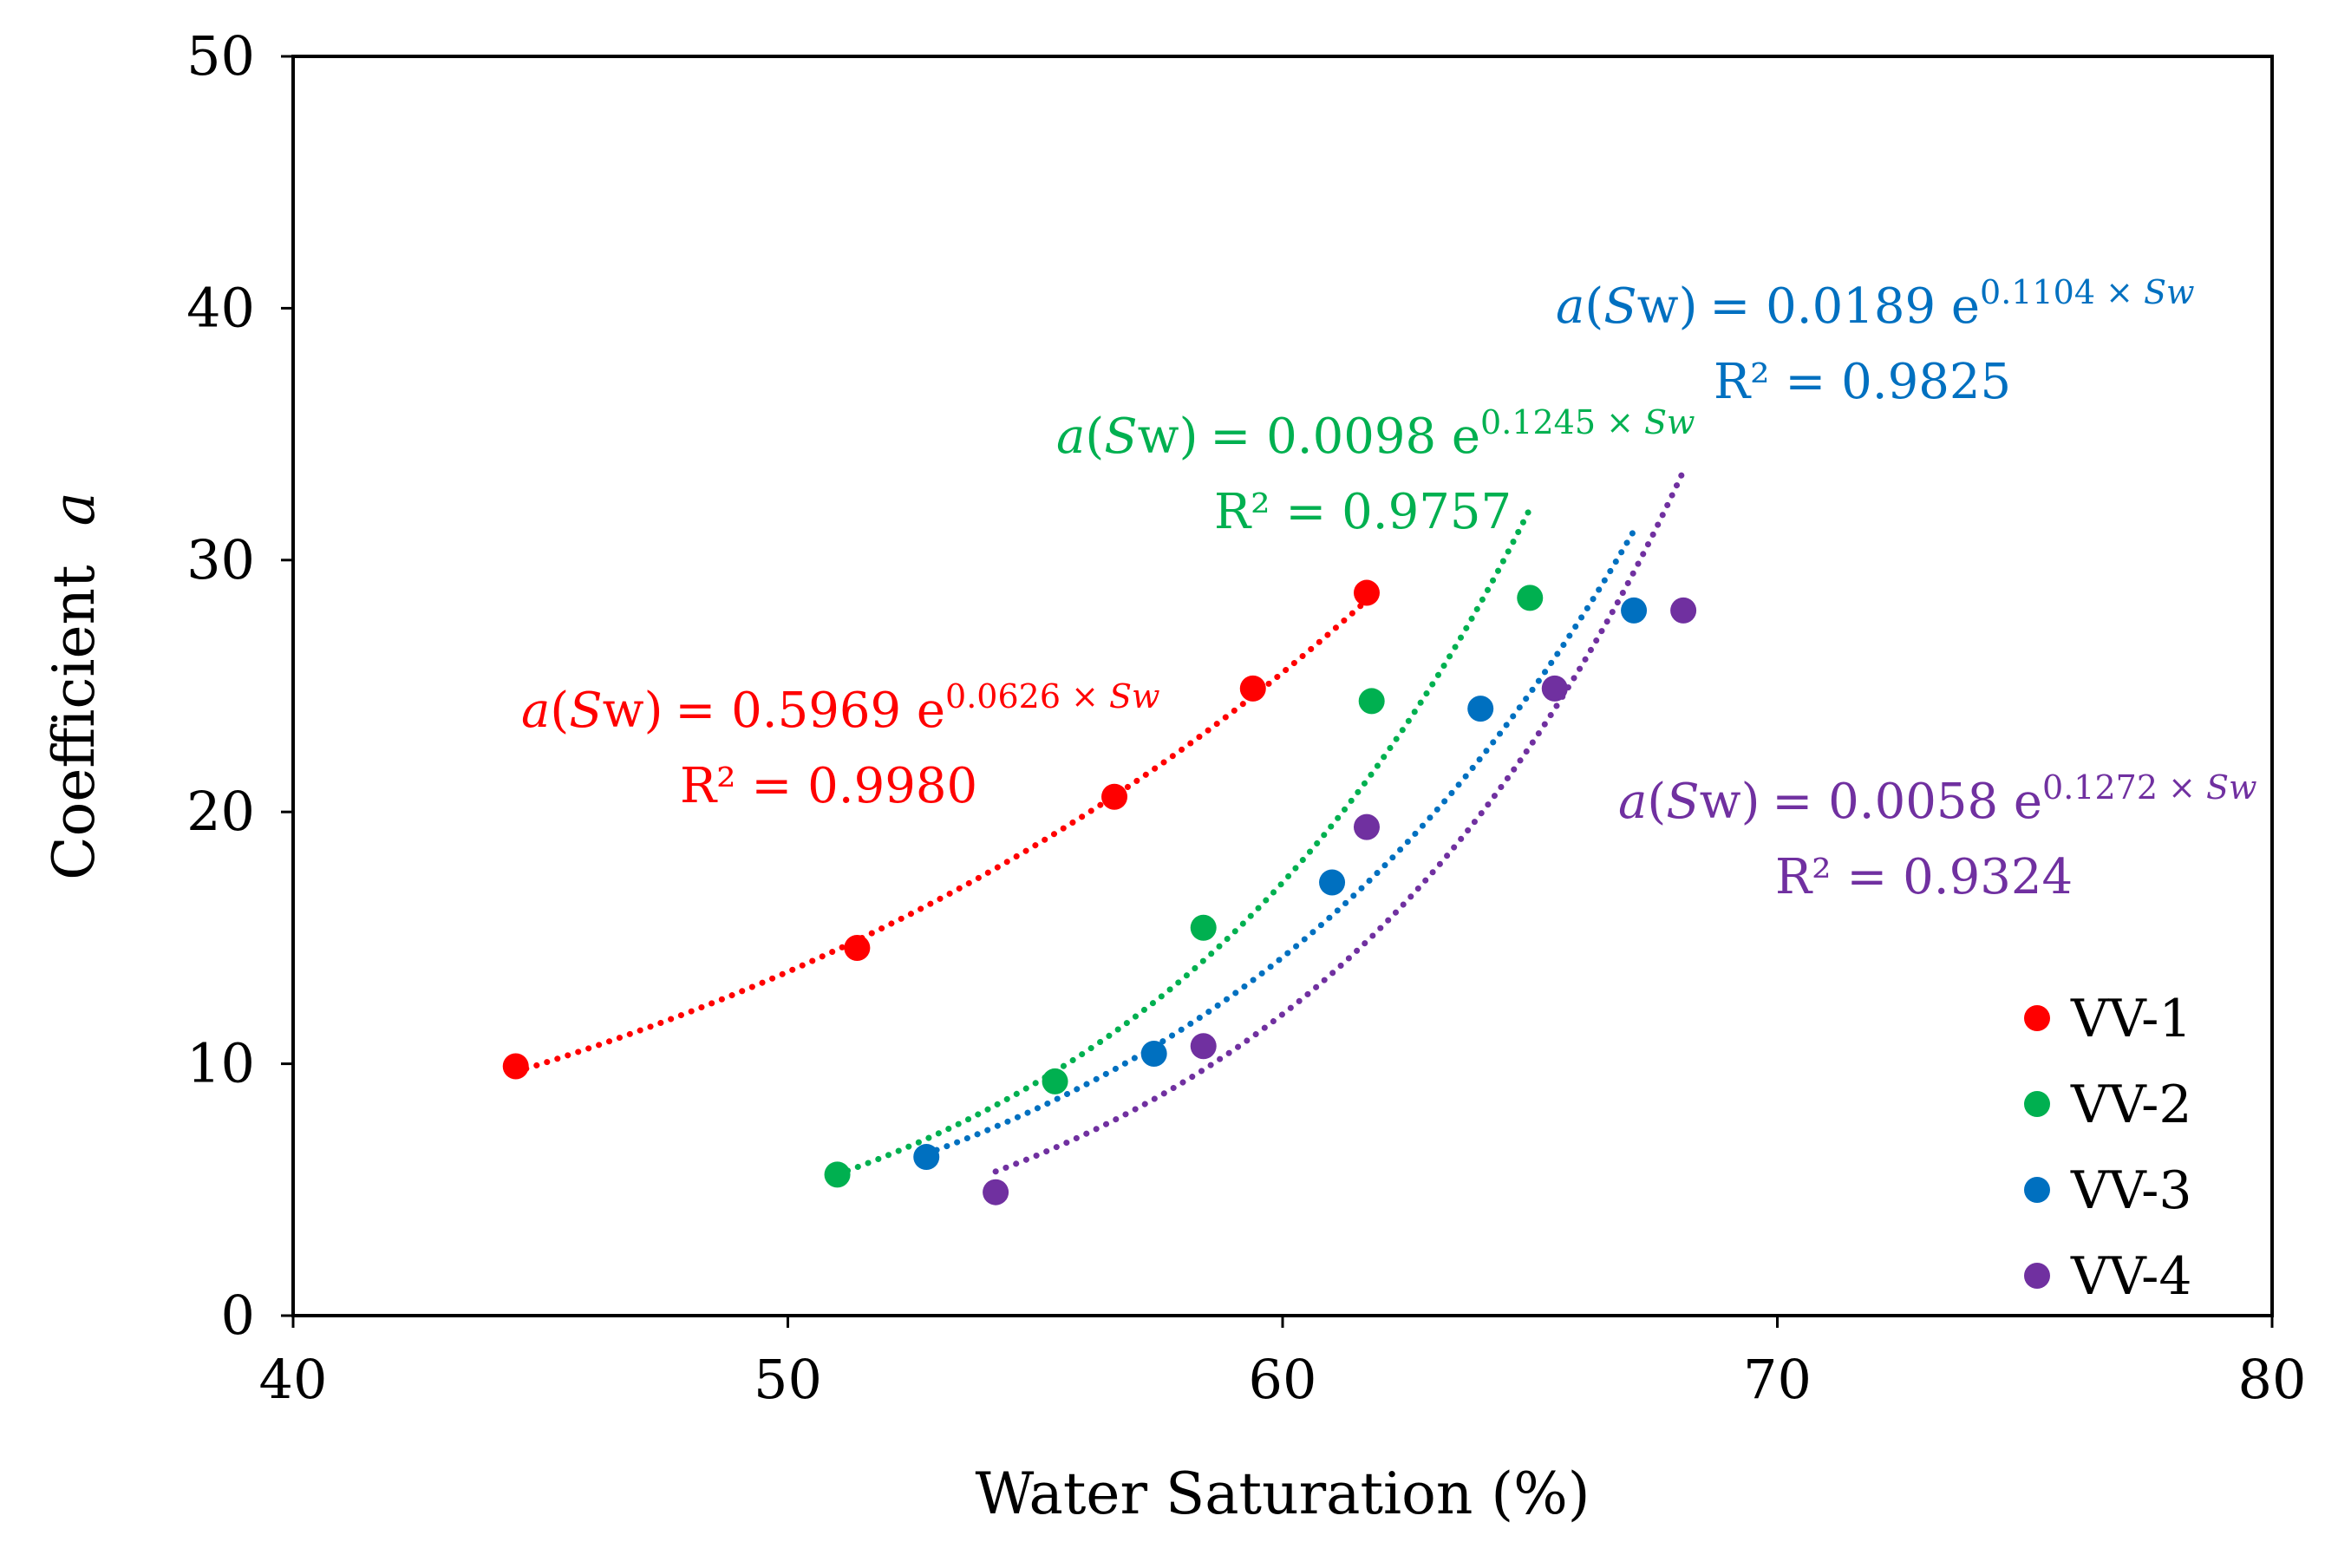  What do you see at coordinates (239, 686) in the screenshot?
I see `y-axis-ticks: 0 10 20 30 40 50` at bounding box center [239, 686].